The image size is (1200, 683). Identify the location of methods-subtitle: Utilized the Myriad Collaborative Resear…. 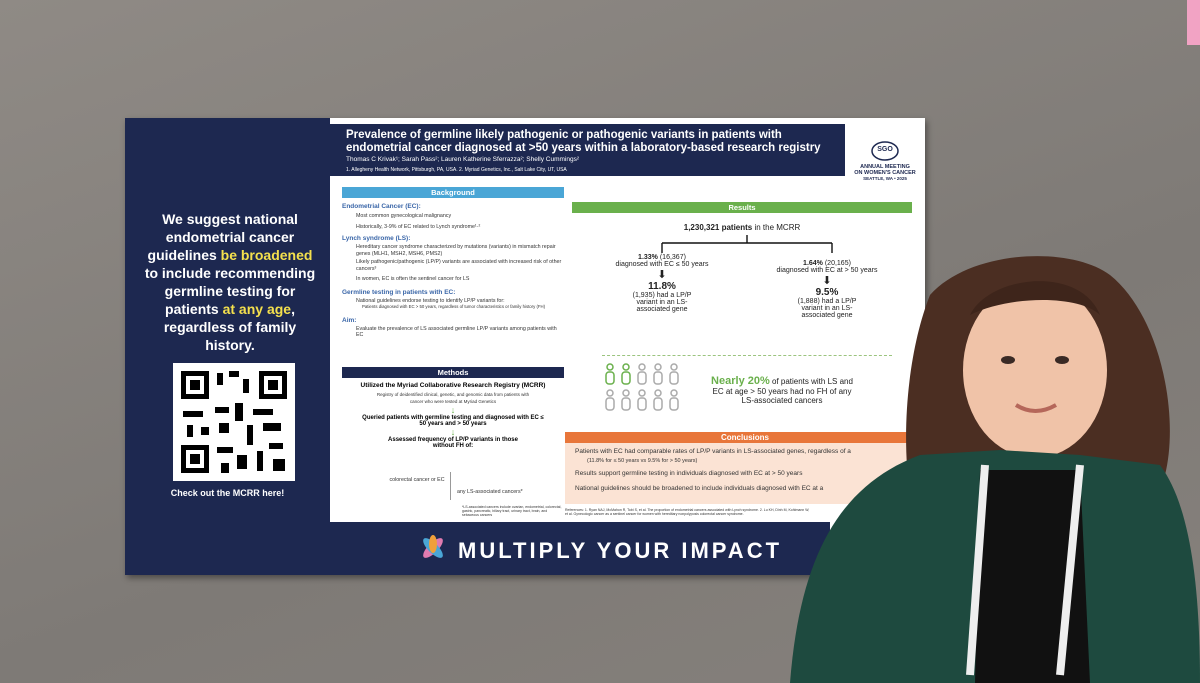
(453, 385).